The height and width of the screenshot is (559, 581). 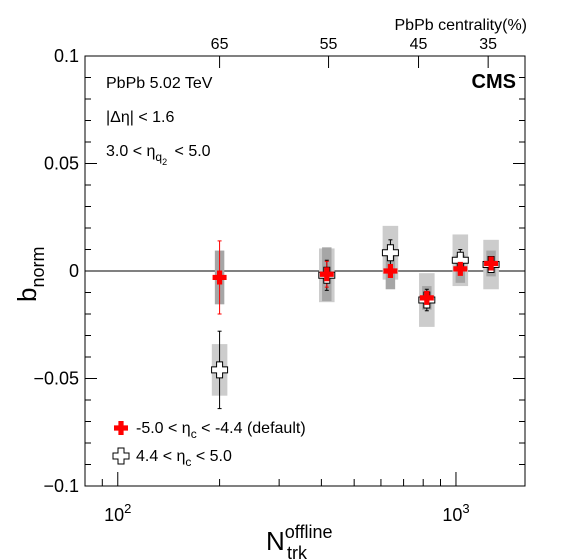 I want to click on top-centrality-axis: 65 55 45 35, so click(x=354, y=52).